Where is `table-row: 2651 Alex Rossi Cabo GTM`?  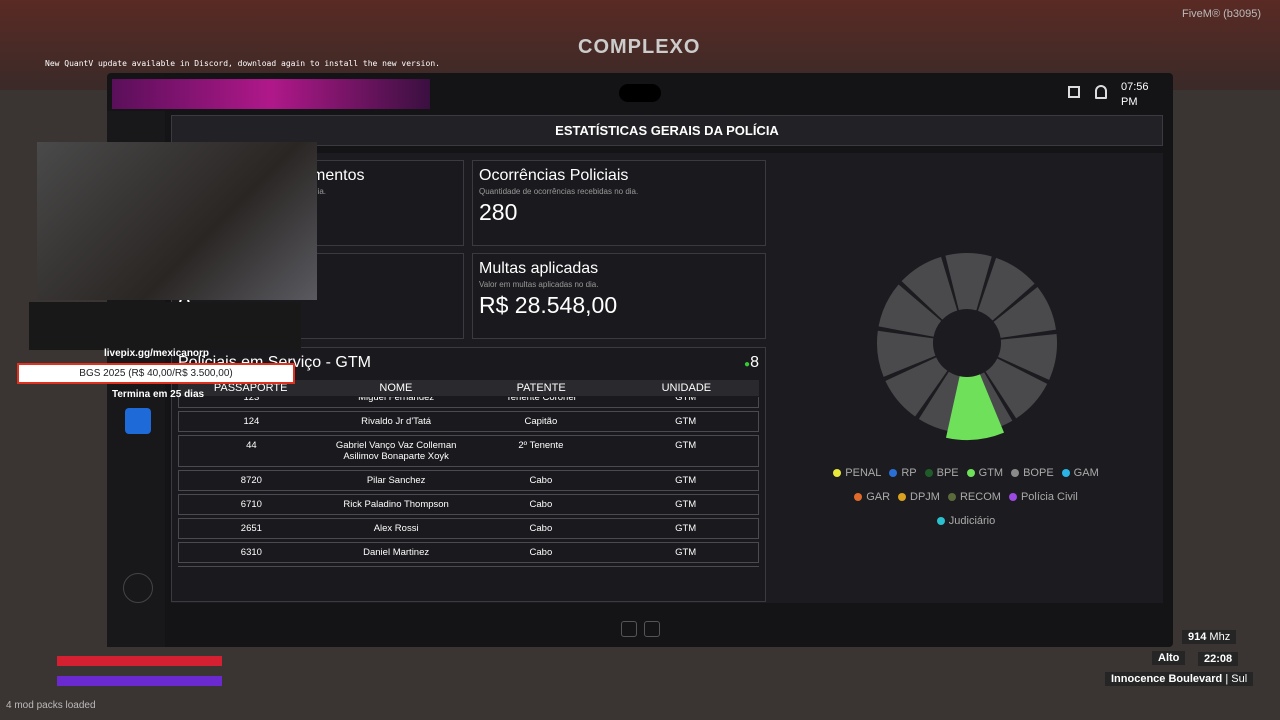
table-row: 2651 Alex Rossi Cabo GTM is located at coordinates (468, 528).